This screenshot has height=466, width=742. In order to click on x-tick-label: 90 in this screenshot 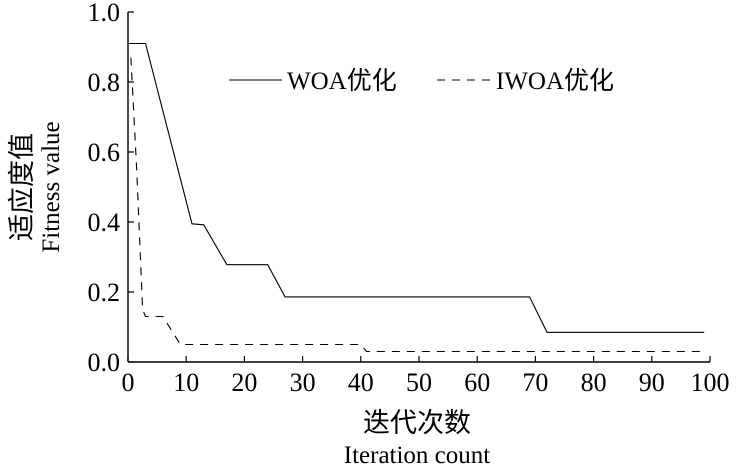, I will do `click(652, 382)`.